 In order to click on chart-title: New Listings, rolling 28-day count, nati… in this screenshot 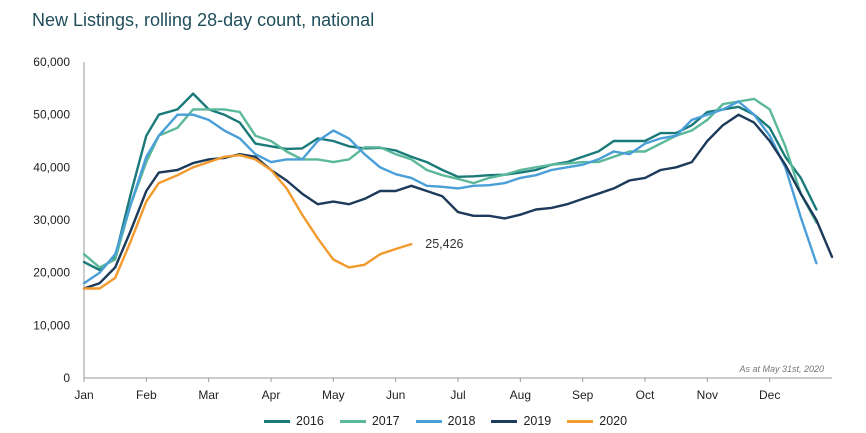, I will do `click(203, 20)`.